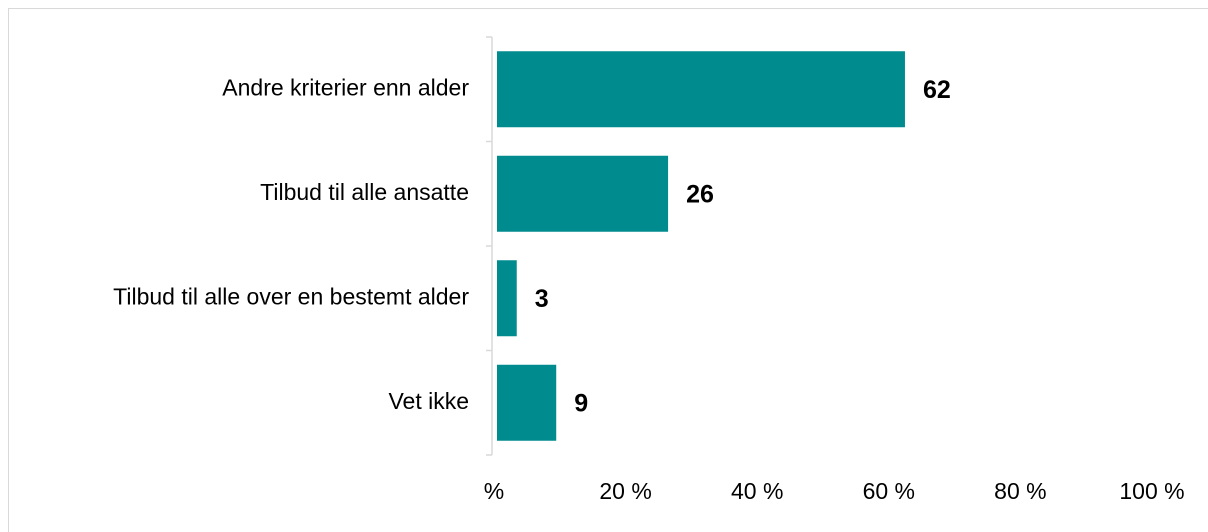  I want to click on y-tick-label: Andre kriterier enn alder, so click(345, 87).